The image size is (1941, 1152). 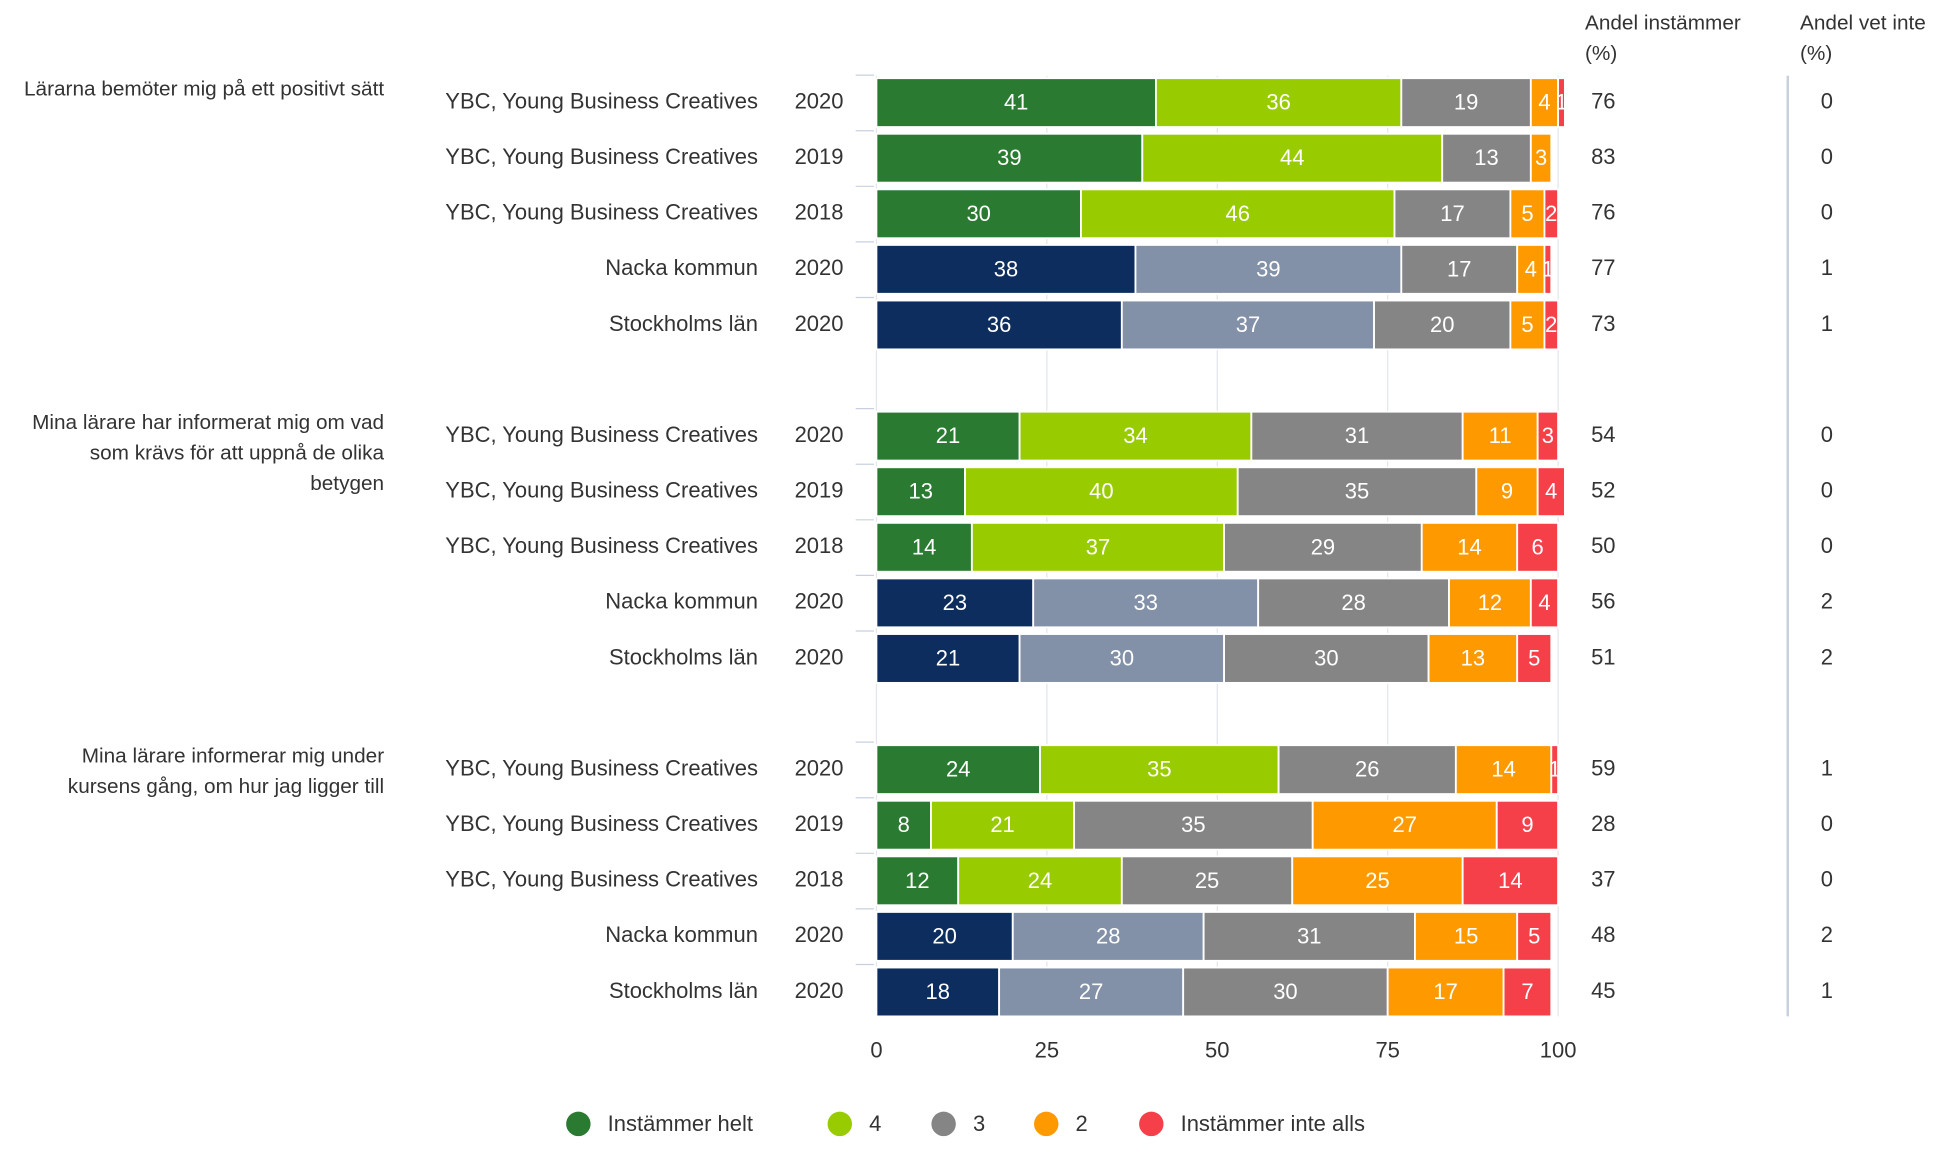 What do you see at coordinates (1551, 324) in the screenshot?
I see `segment-label: 2` at bounding box center [1551, 324].